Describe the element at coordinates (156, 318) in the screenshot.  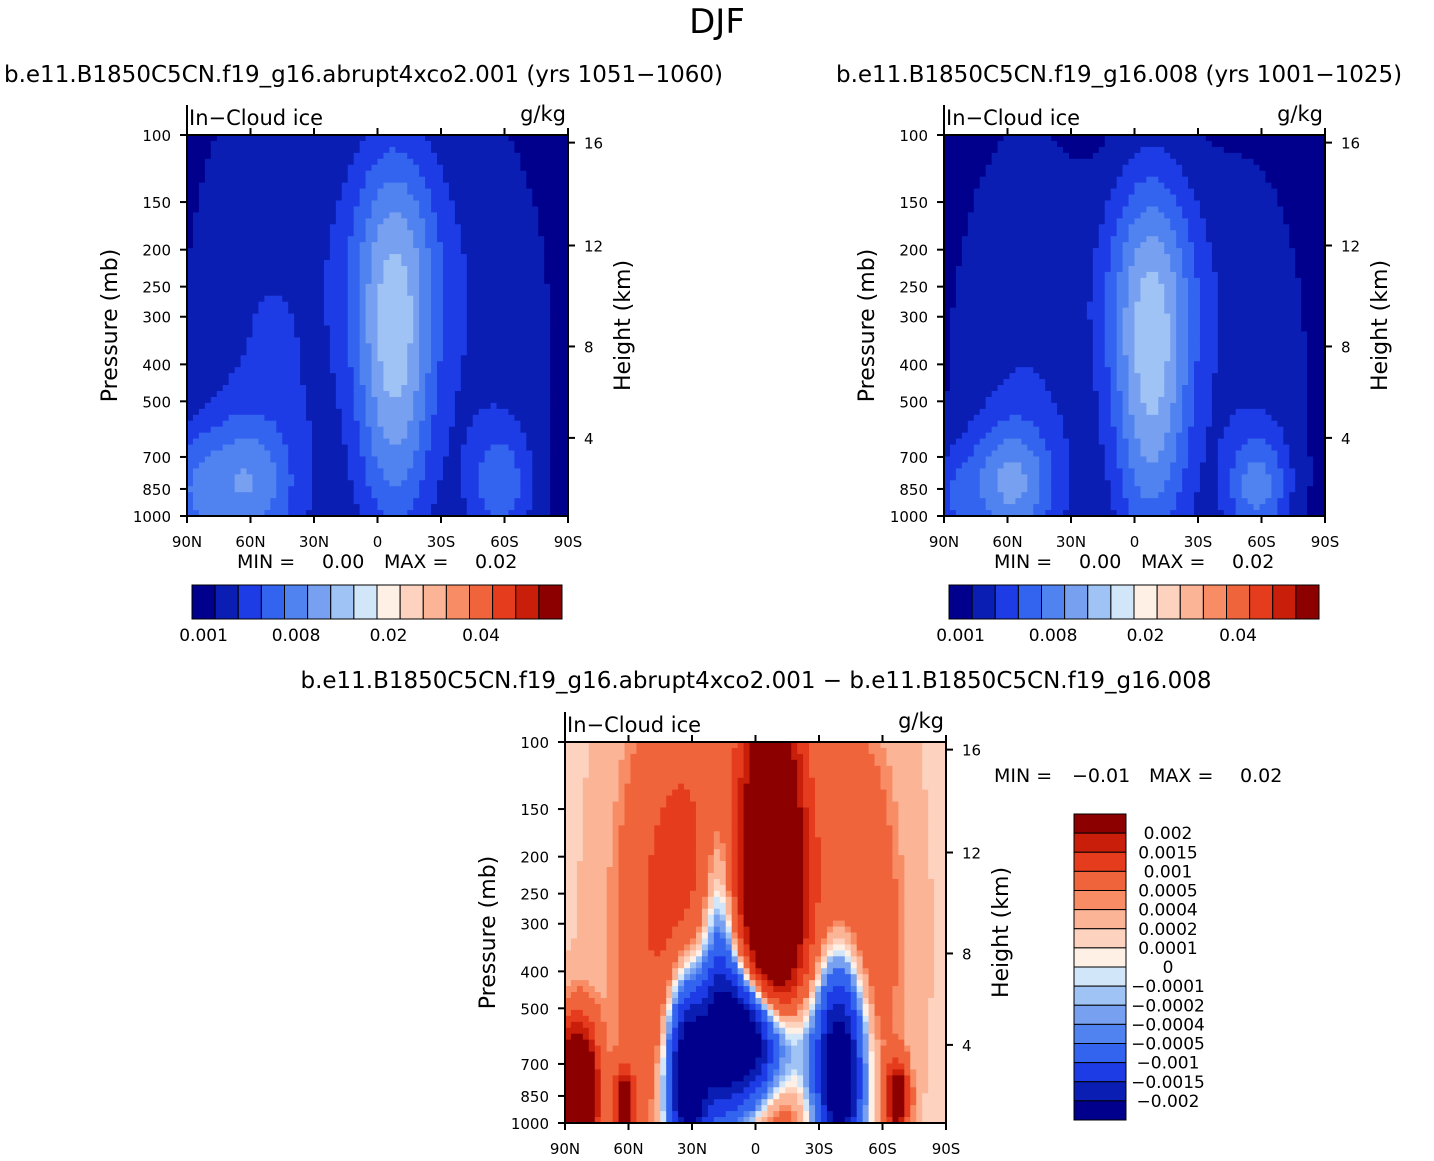
I see `left-y-tick-label: 300` at that location.